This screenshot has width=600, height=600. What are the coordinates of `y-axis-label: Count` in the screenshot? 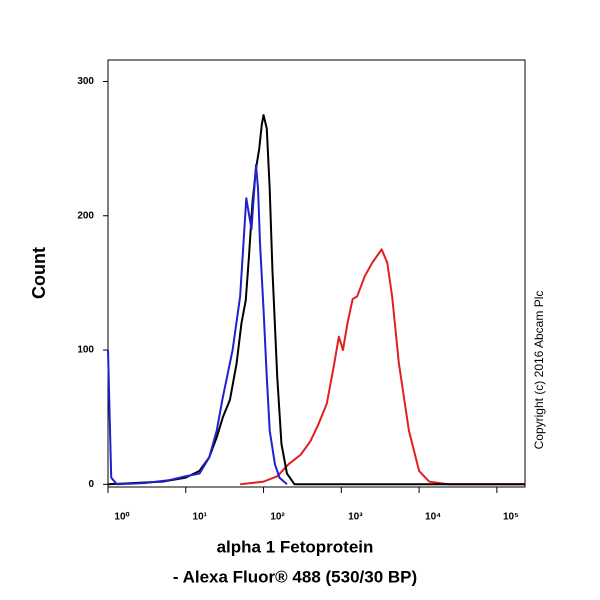 It's located at (39, 273).